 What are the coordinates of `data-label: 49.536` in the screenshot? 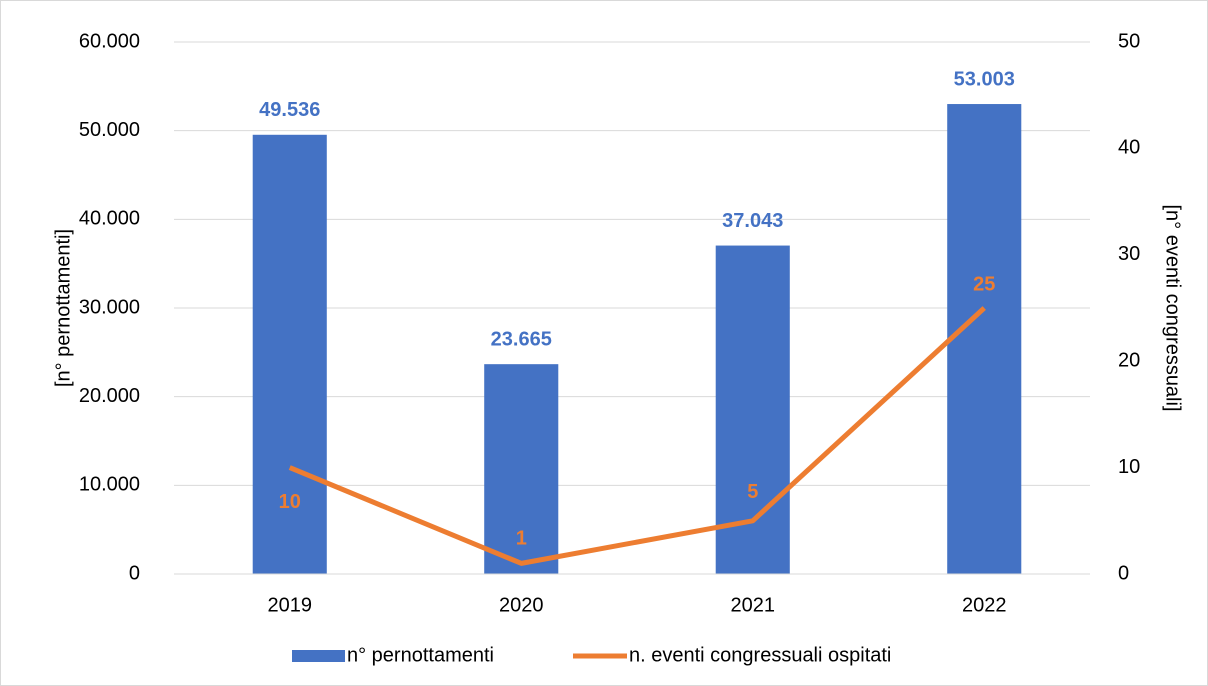 It's located at (289, 110).